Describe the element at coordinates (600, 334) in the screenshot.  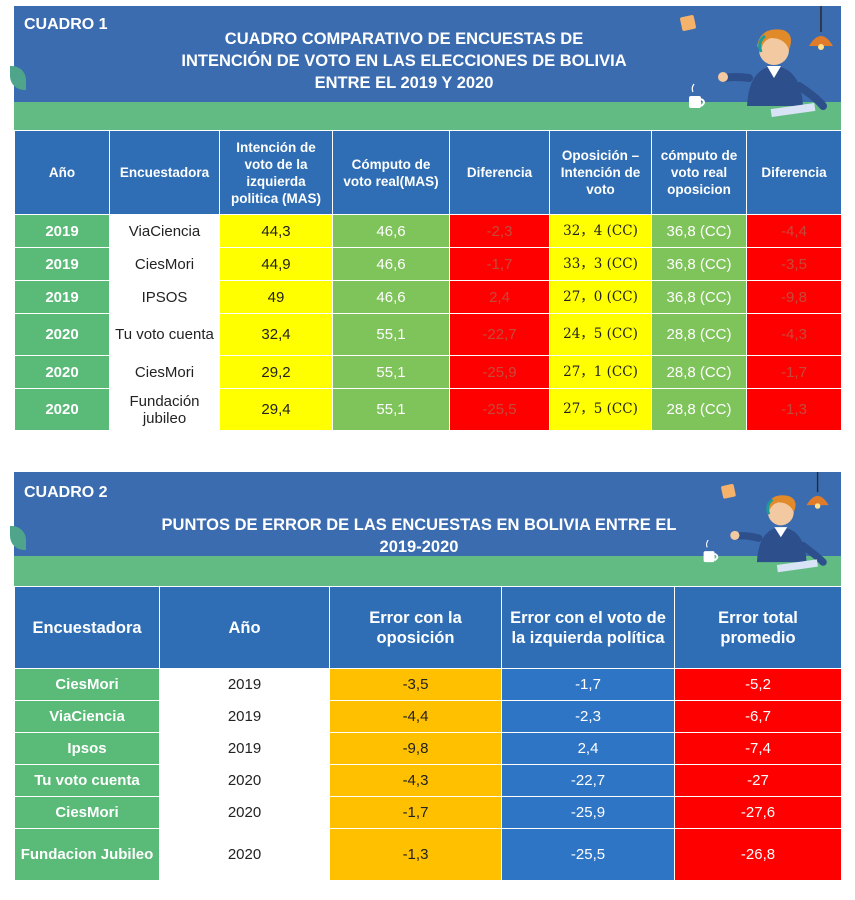
I see `opposition-intention-cell: 24，5 (CC)` at that location.